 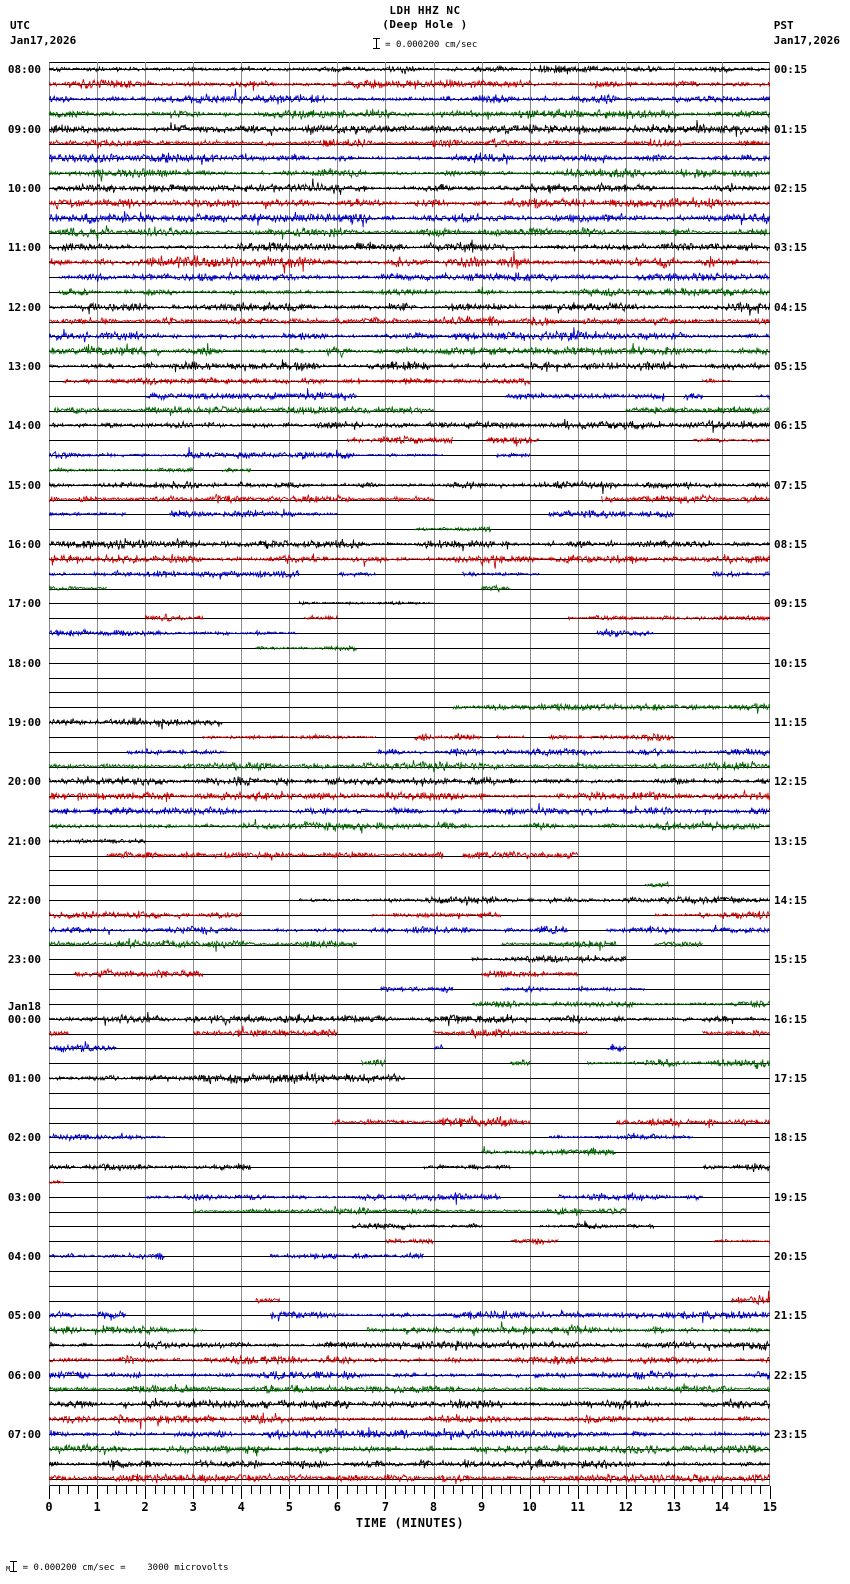 What do you see at coordinates (425, 44) in the screenshot?
I see `amplitude-scale-legend: = 0.000200 cm/sec` at bounding box center [425, 44].